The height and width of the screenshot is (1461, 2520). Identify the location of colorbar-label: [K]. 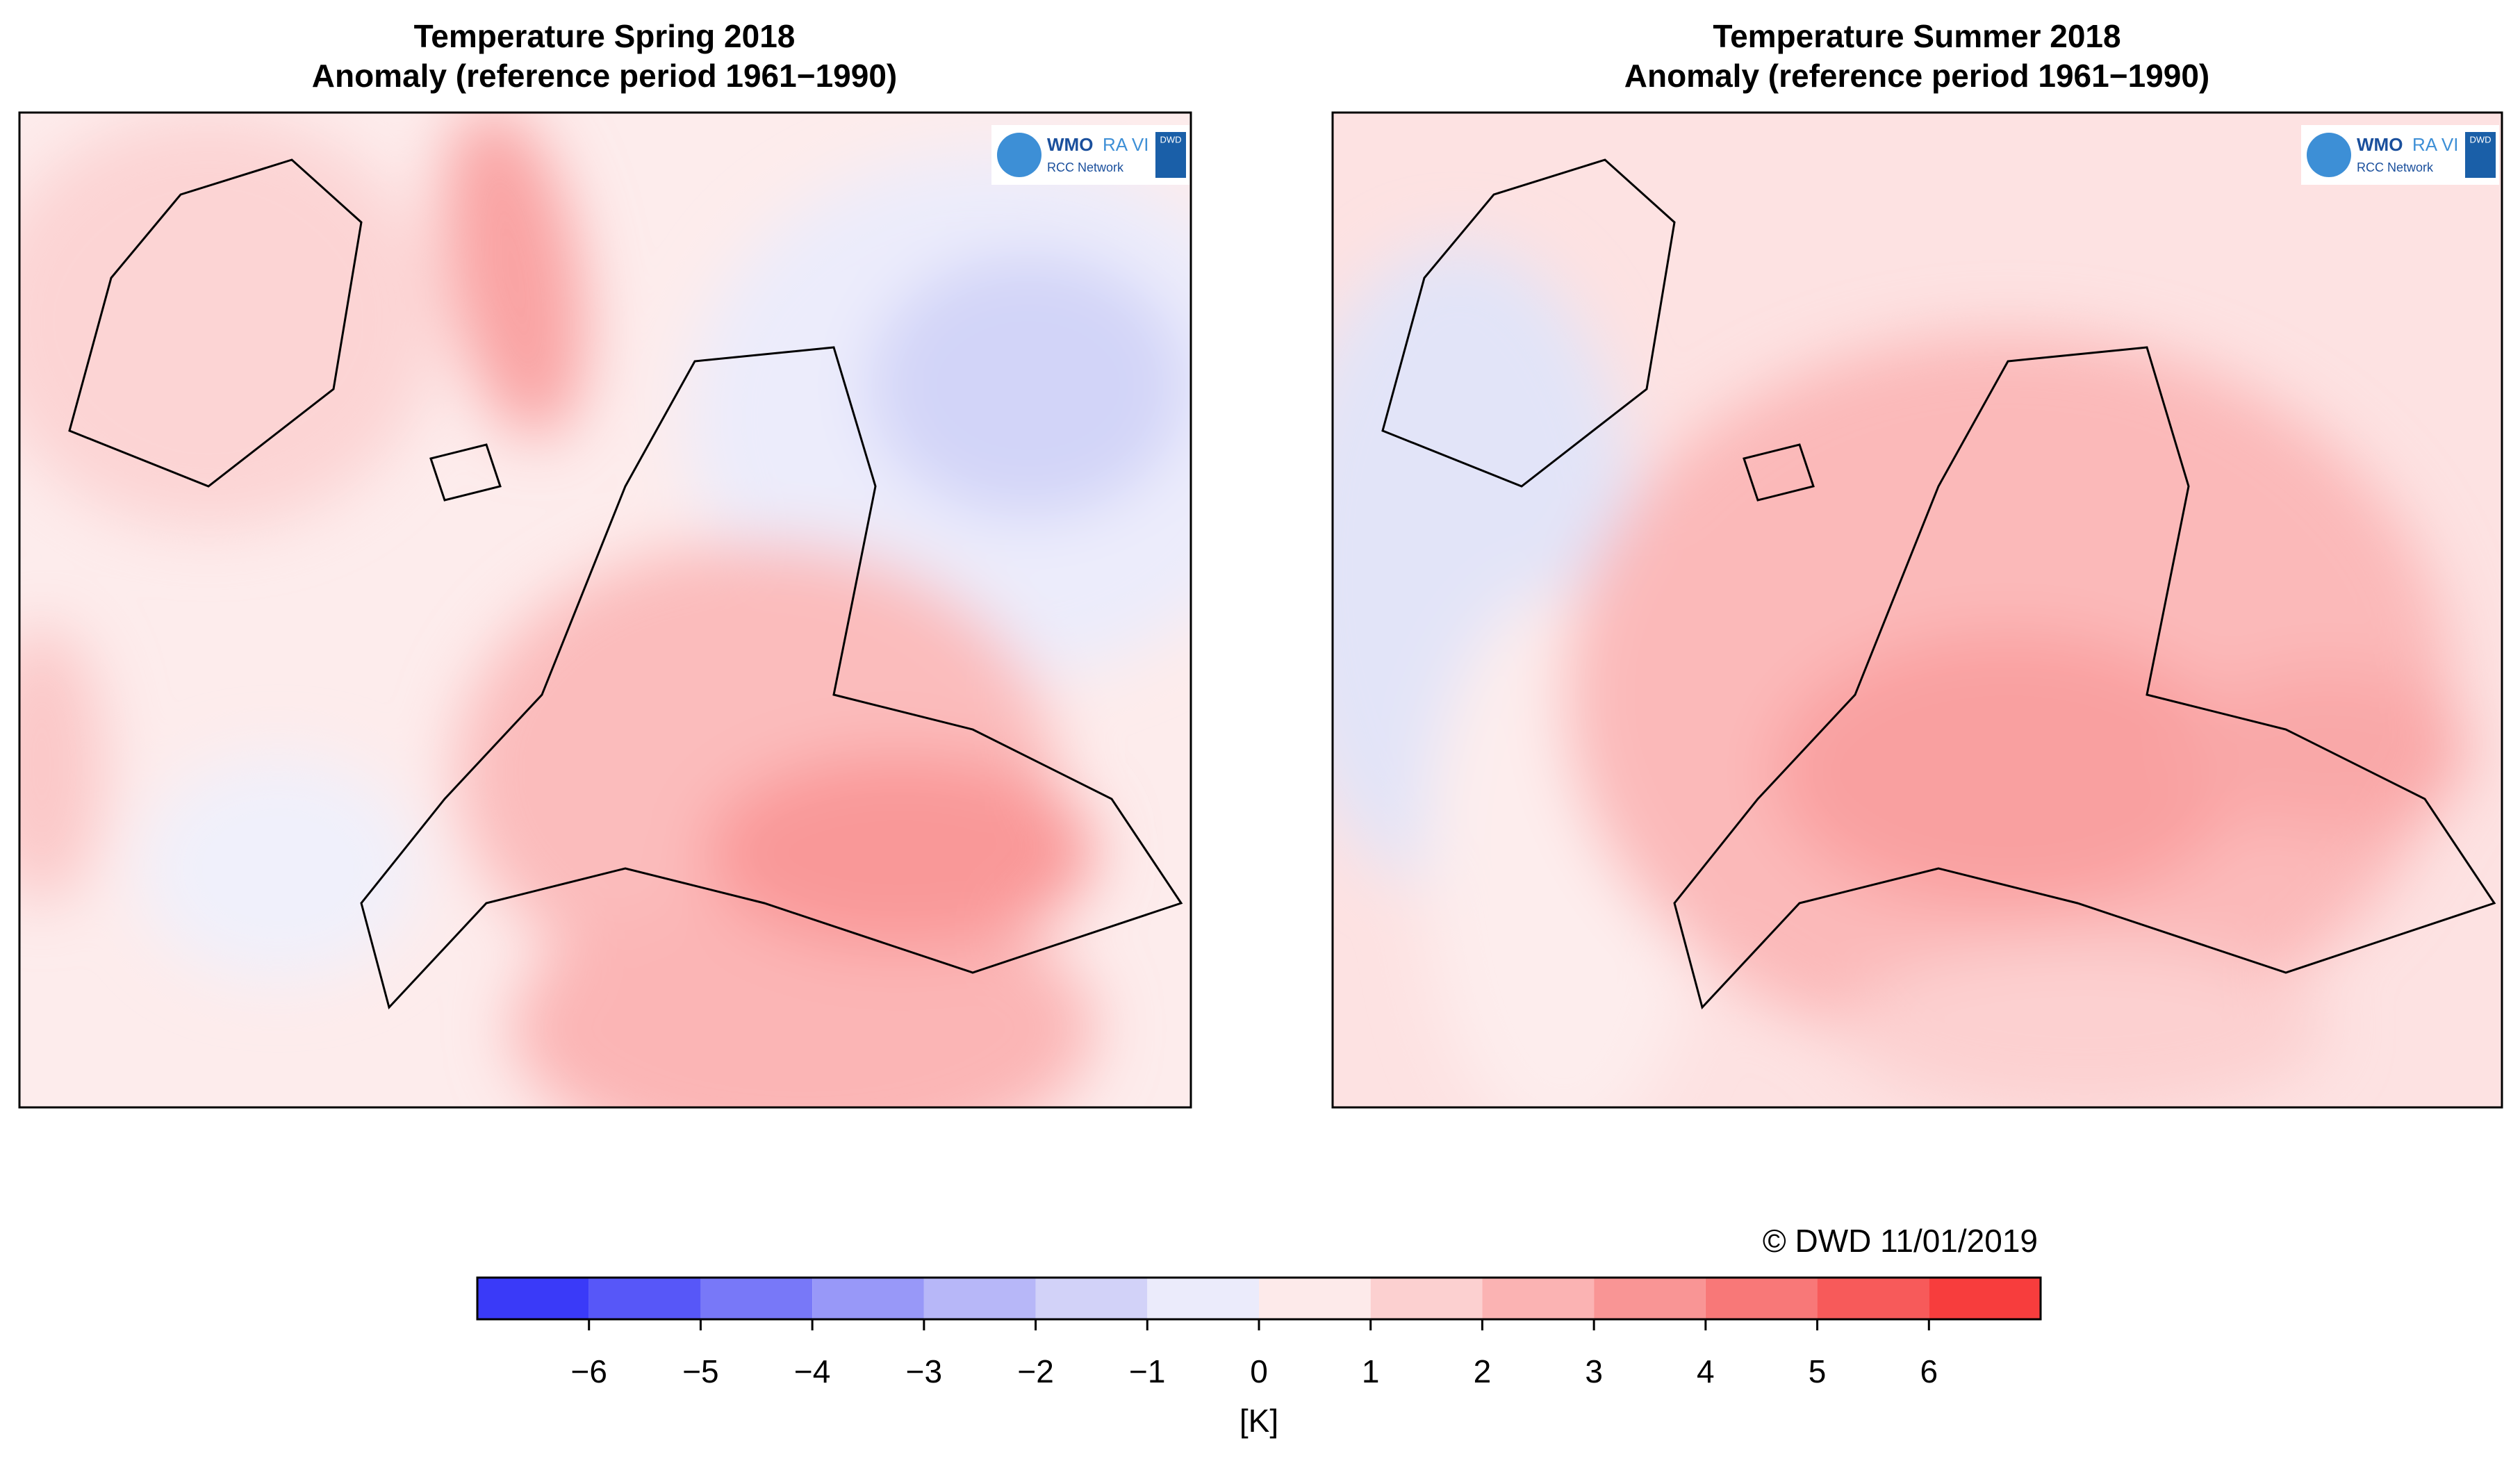
(1259, 1421).